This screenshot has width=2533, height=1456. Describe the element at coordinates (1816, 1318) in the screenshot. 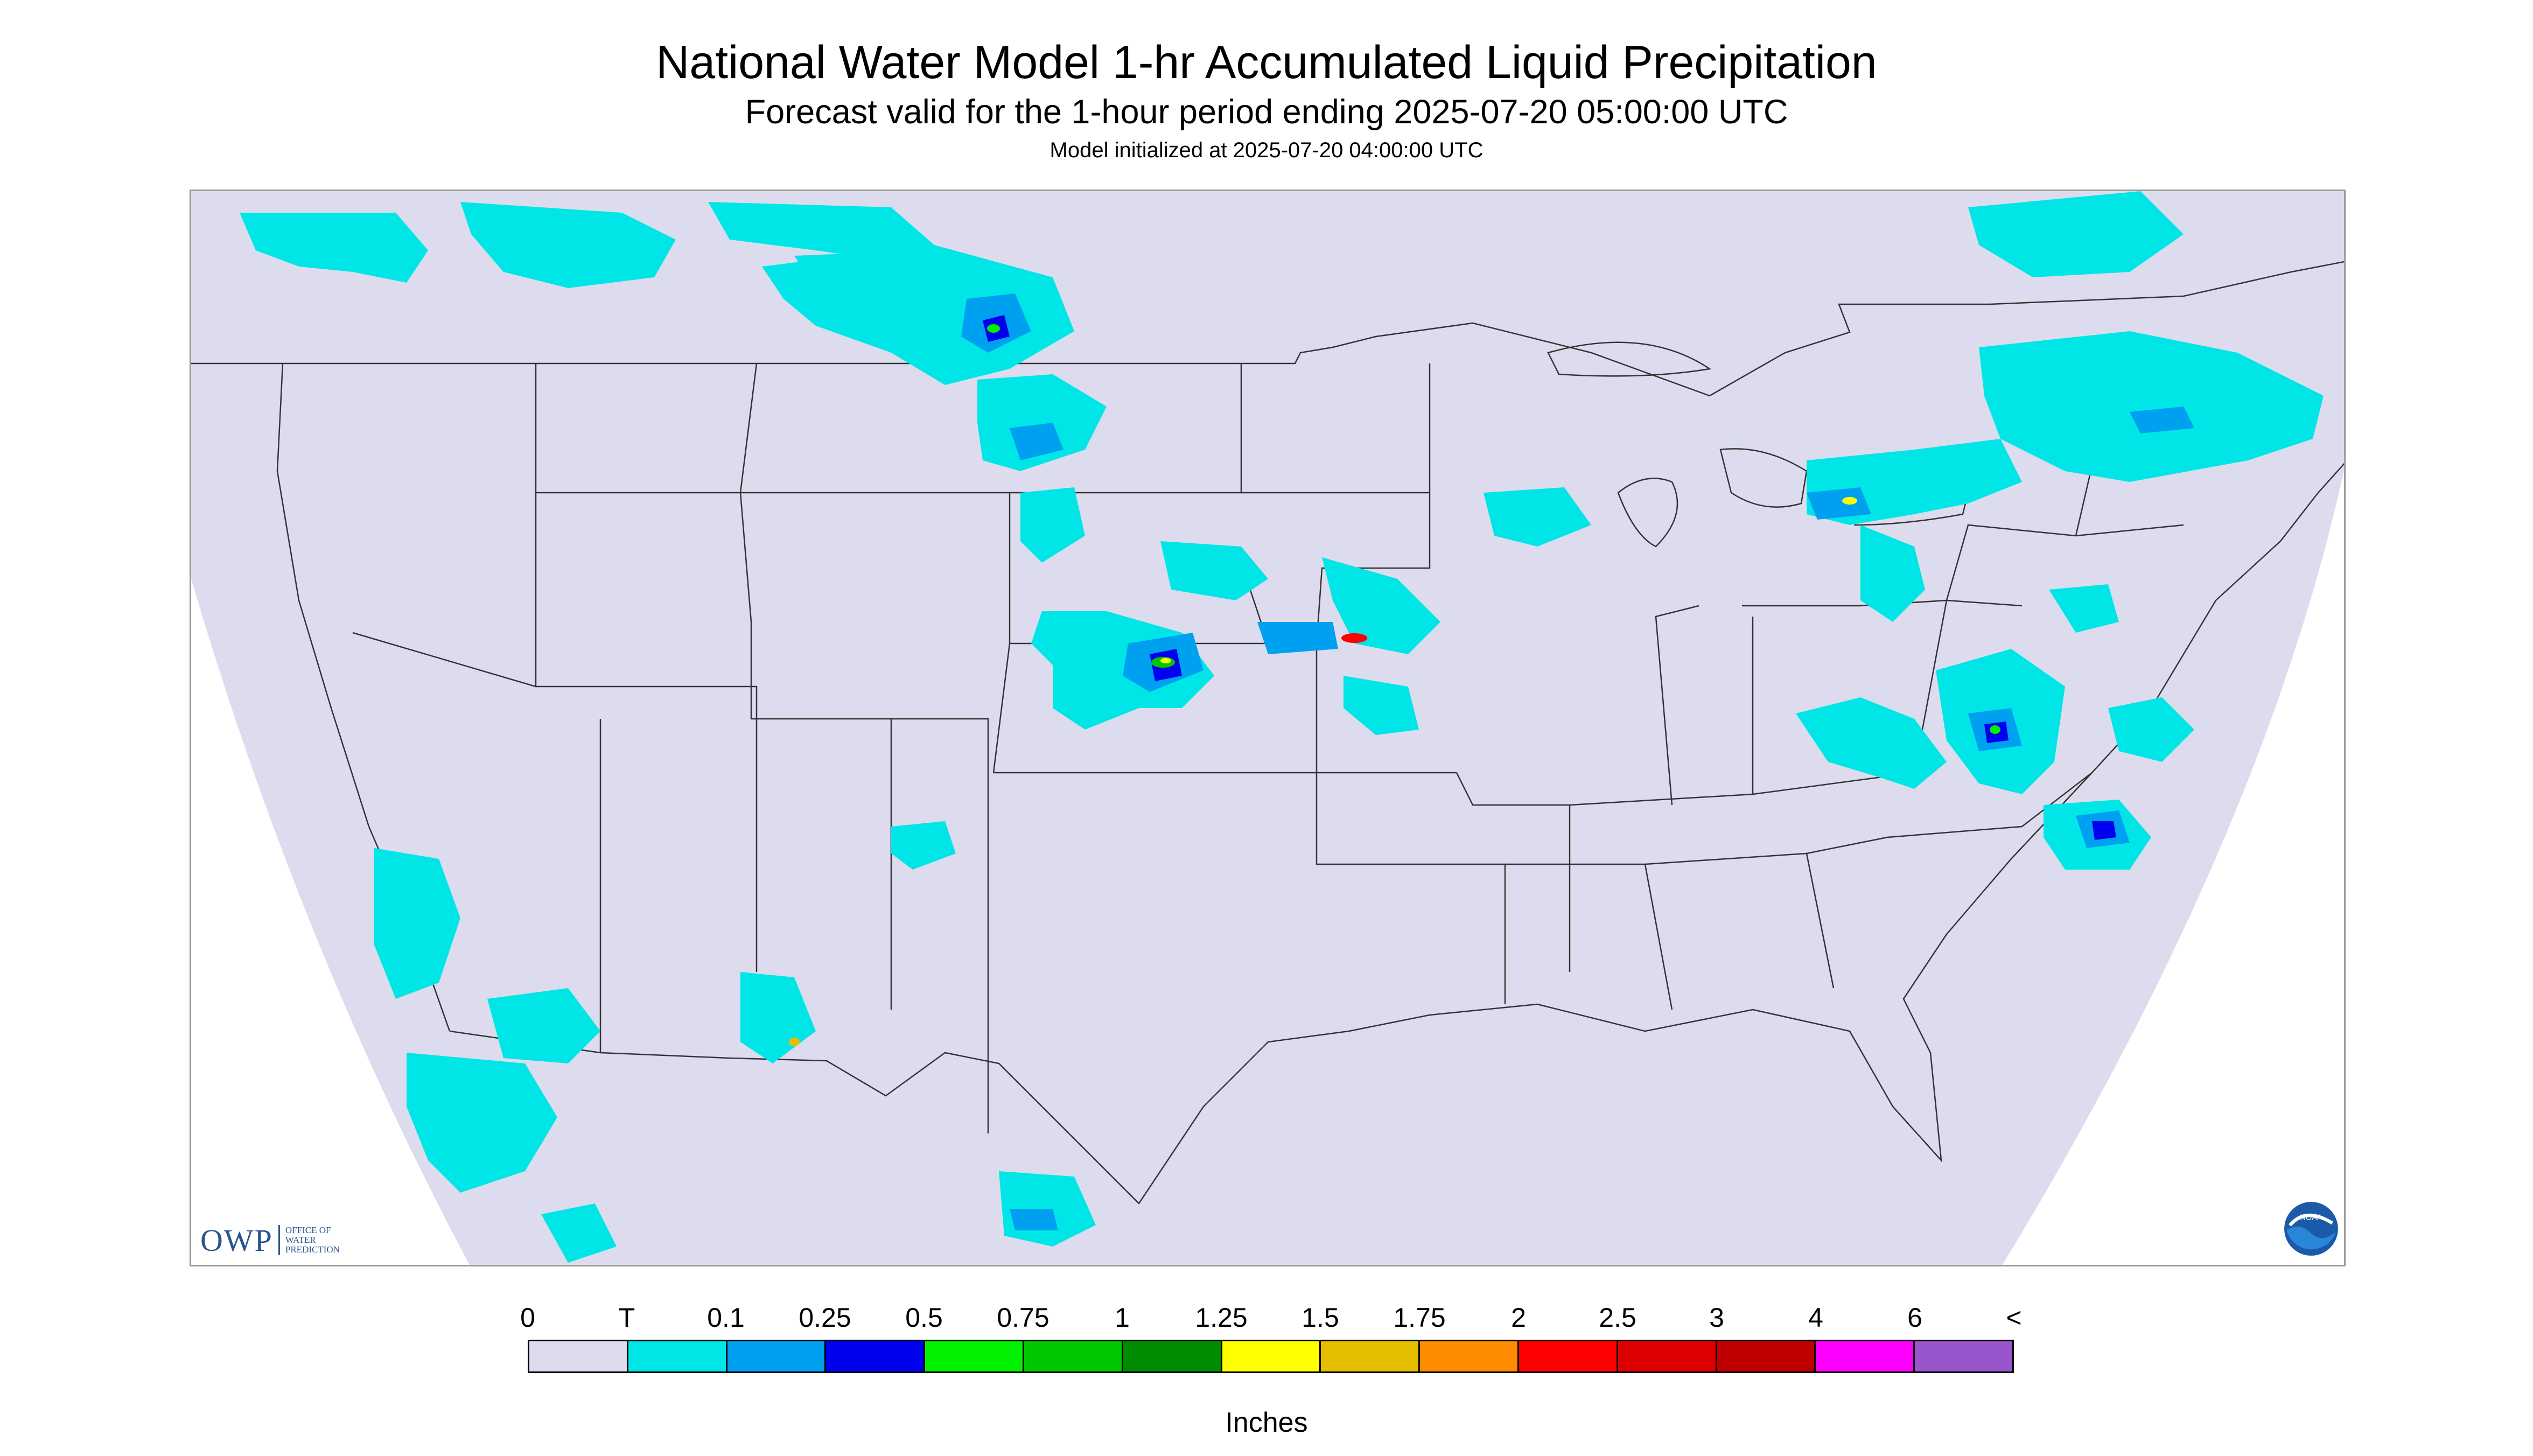

I see `legend-tick-label: 4` at that location.